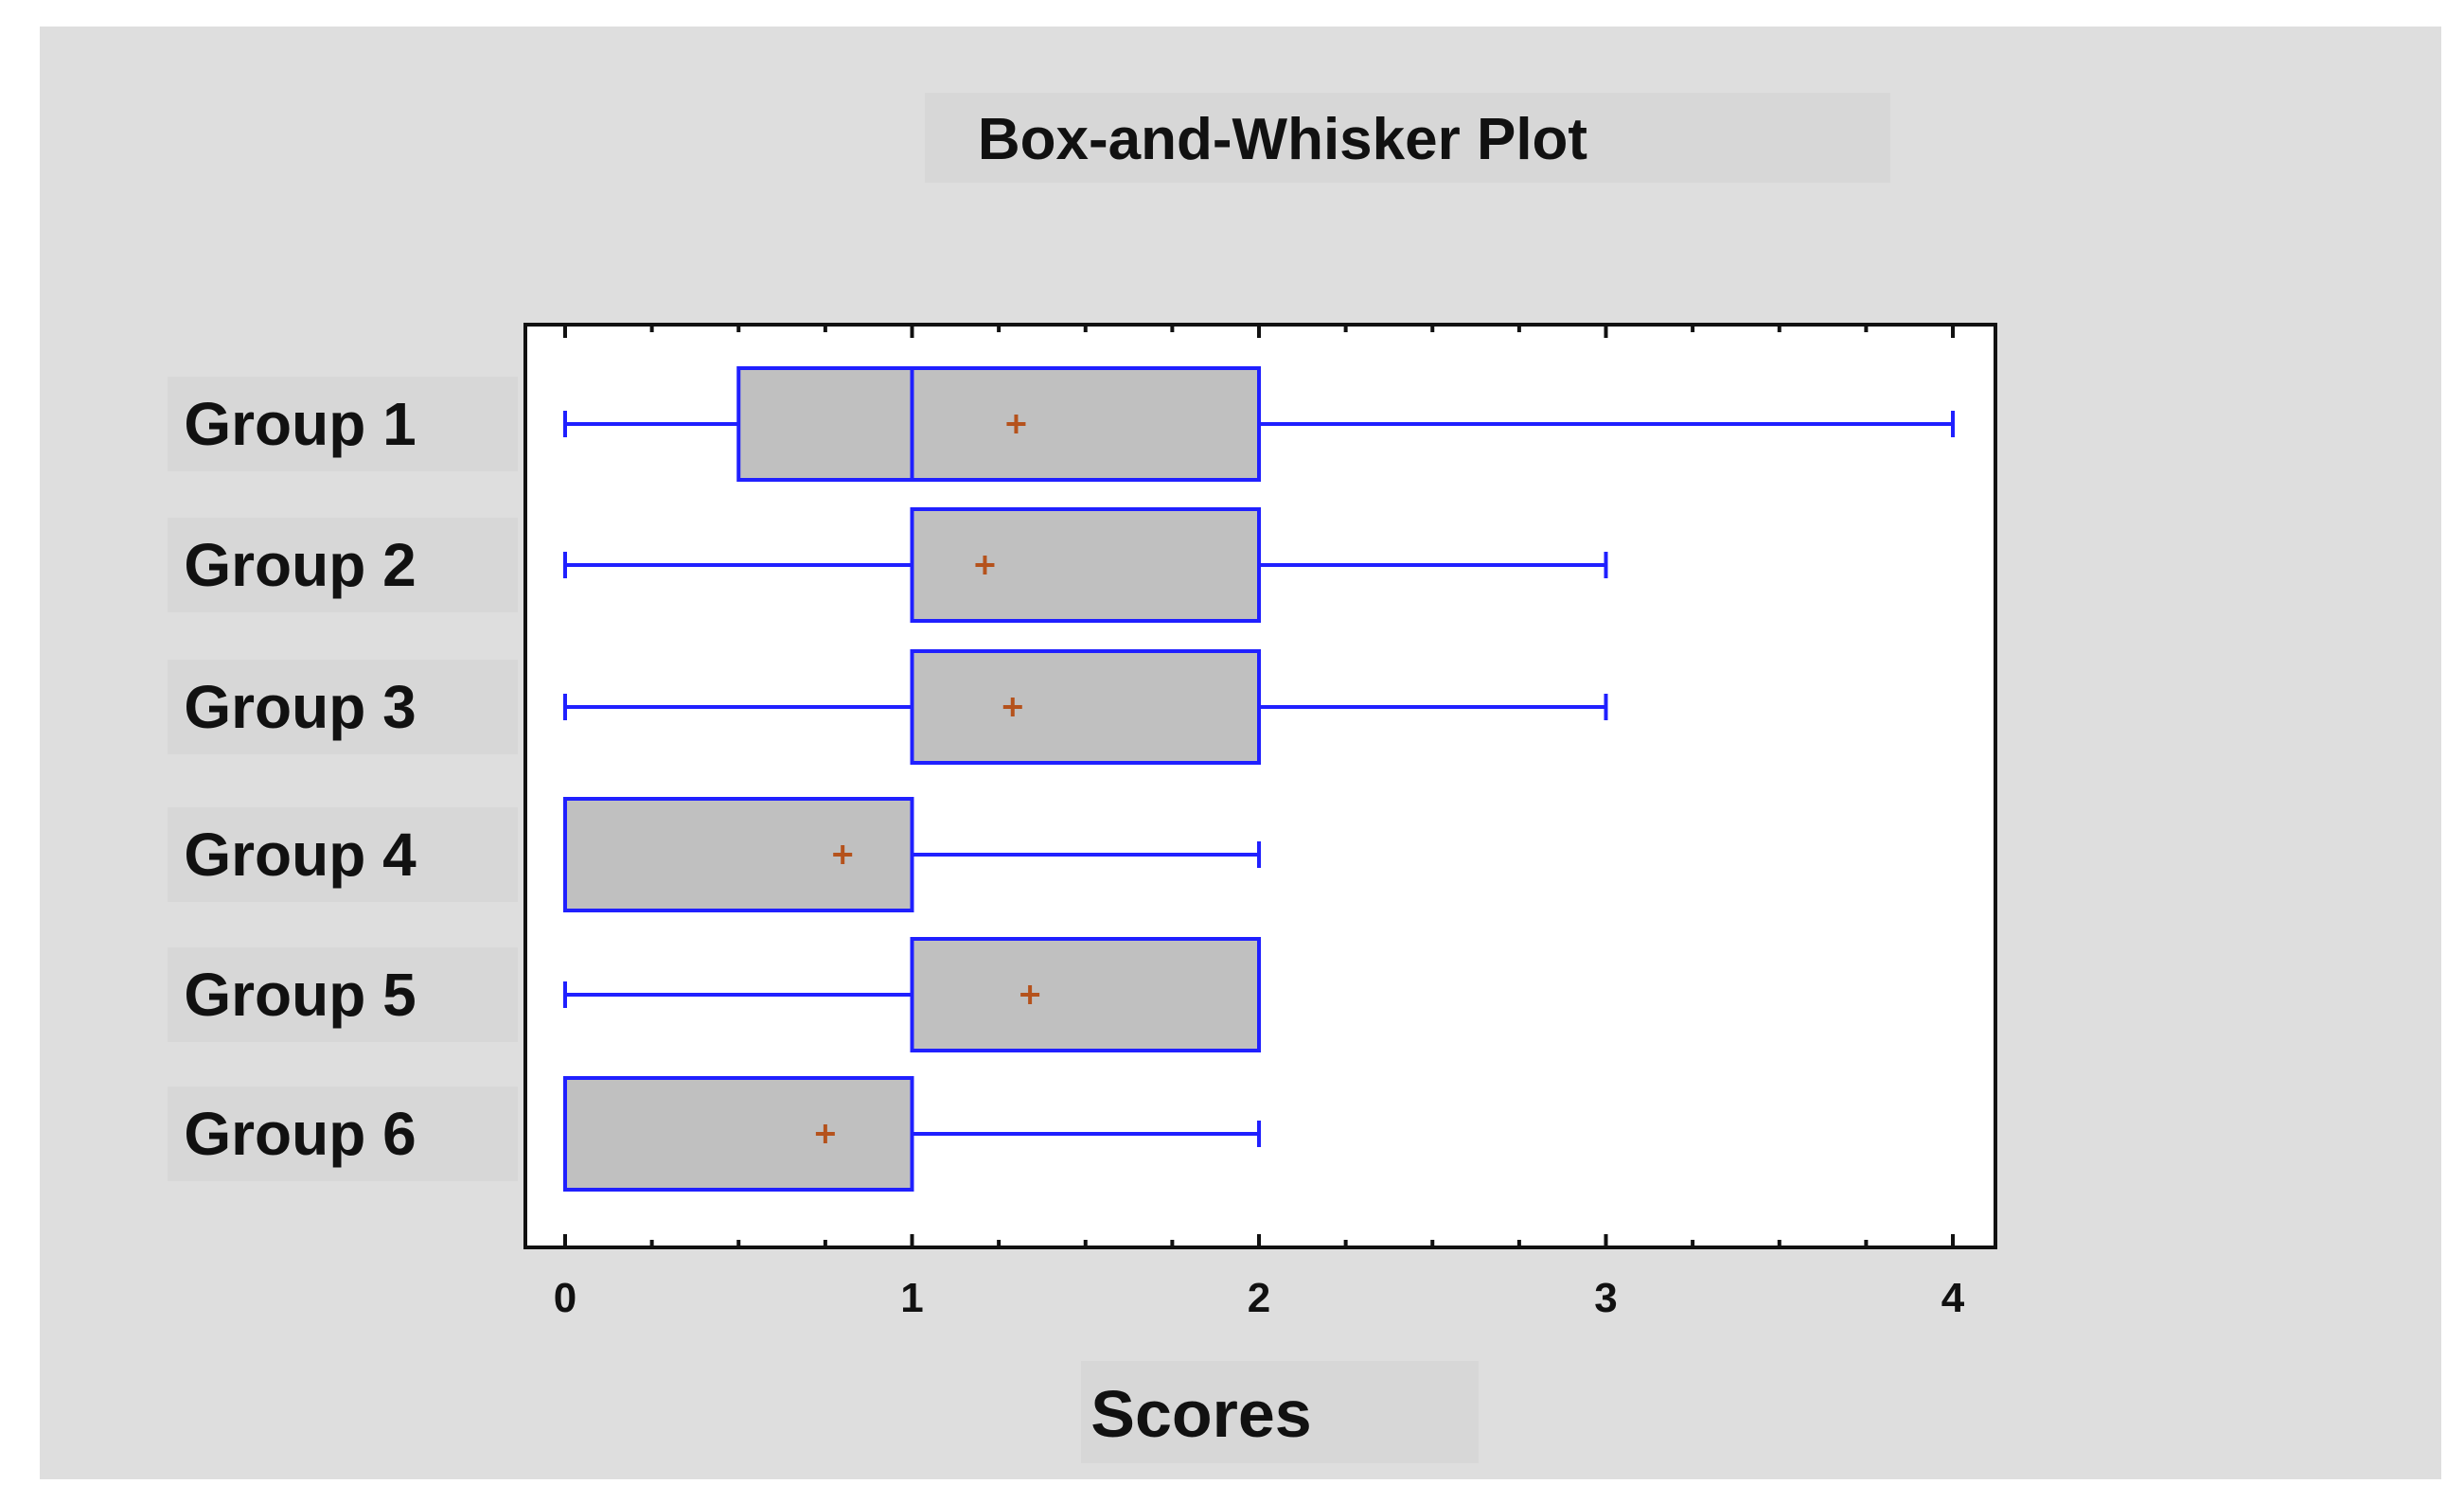  I want to click on x-tick-label: 0, so click(565, 1298).